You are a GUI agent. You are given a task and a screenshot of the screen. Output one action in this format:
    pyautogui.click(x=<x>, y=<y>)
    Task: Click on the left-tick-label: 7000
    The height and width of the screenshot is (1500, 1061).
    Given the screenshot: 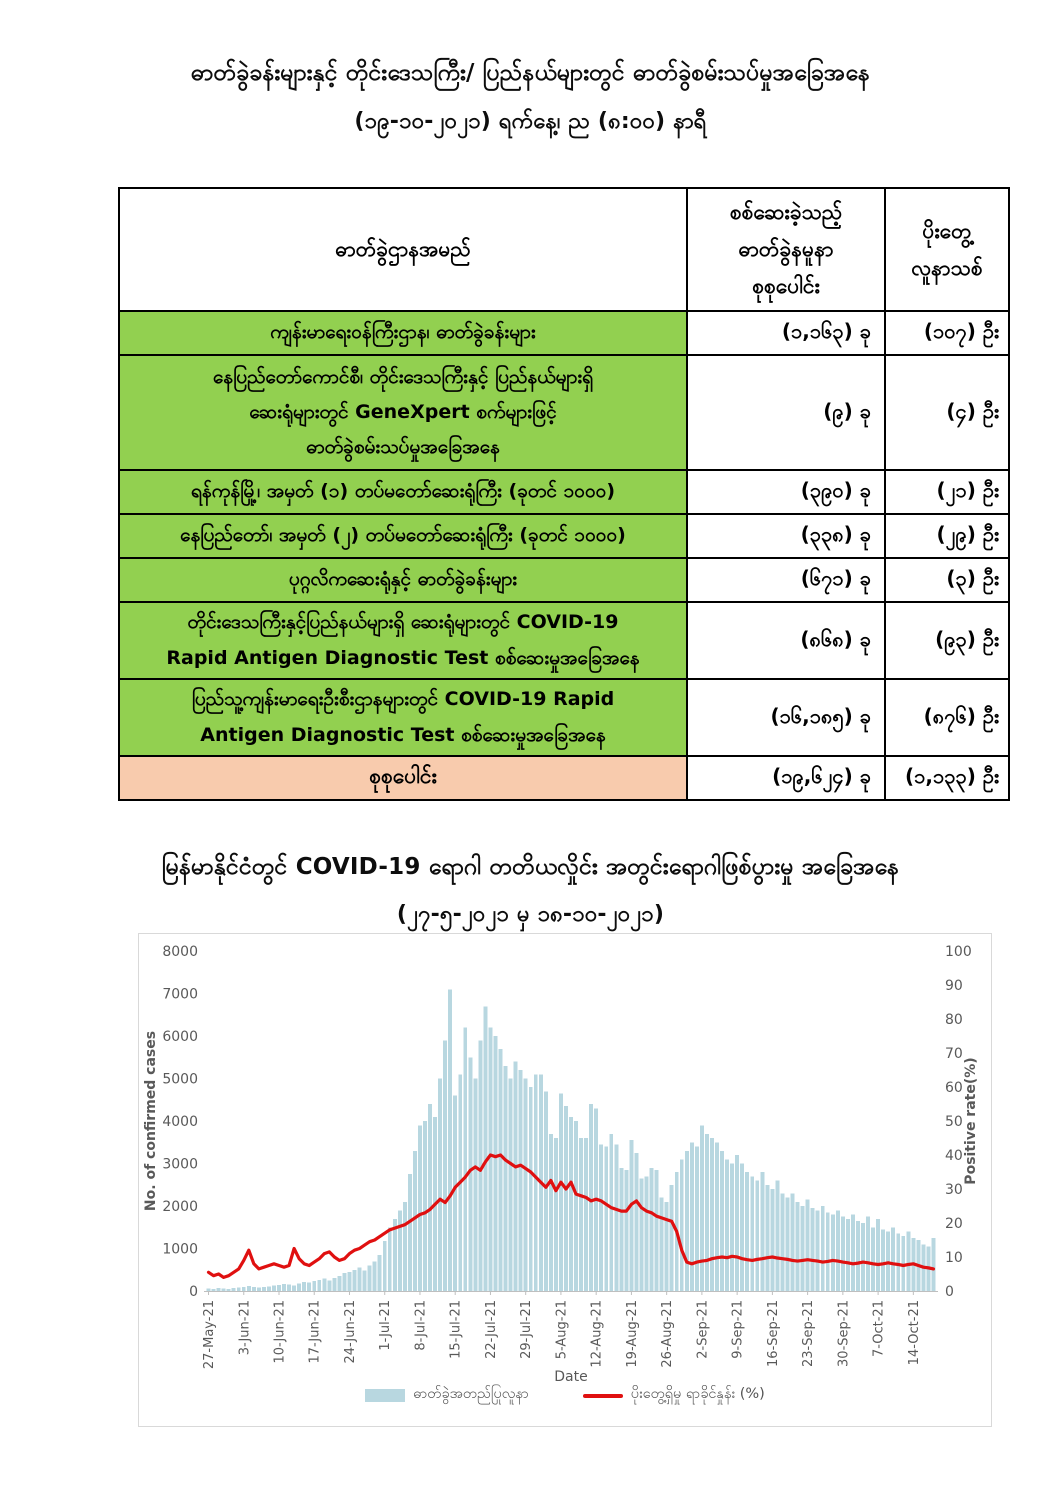 What is the action you would take?
    pyautogui.click(x=180, y=995)
    